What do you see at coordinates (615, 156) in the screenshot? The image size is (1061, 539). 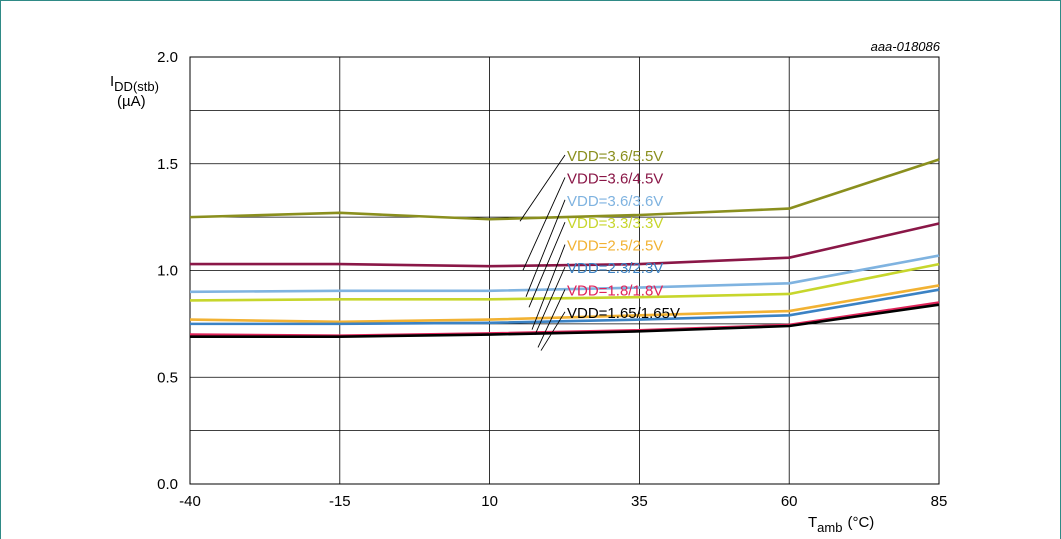 I see `legend-label: VDD=3.6/5.5V` at bounding box center [615, 156].